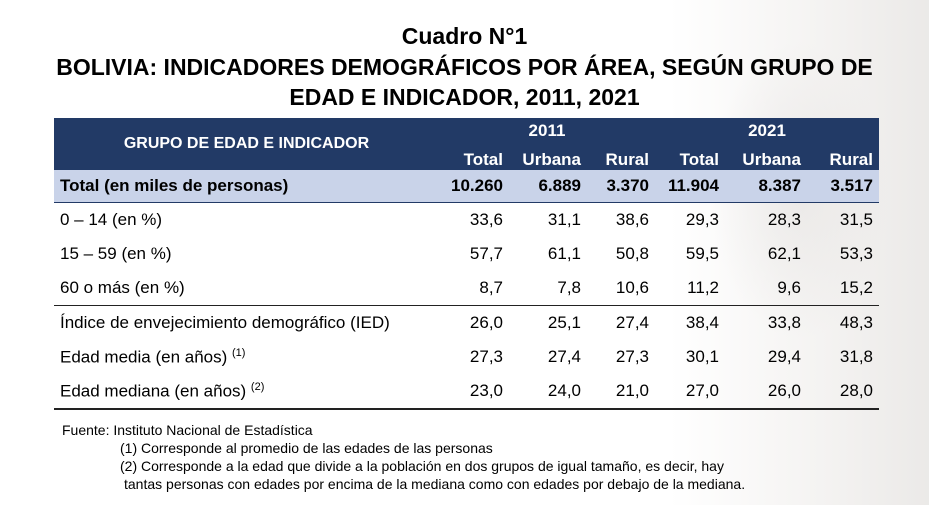  What do you see at coordinates (690, 322) in the screenshot?
I see `cell-value: 38,4` at bounding box center [690, 322].